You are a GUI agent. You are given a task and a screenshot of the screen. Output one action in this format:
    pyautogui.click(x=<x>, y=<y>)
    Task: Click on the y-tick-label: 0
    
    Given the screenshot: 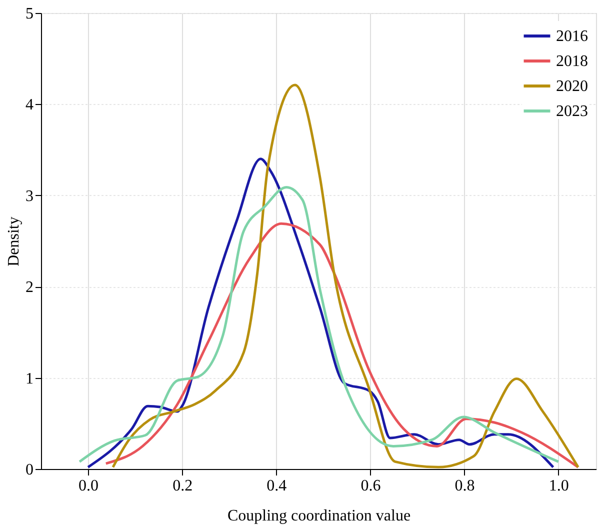 What is the action you would take?
    pyautogui.click(x=30, y=470)
    